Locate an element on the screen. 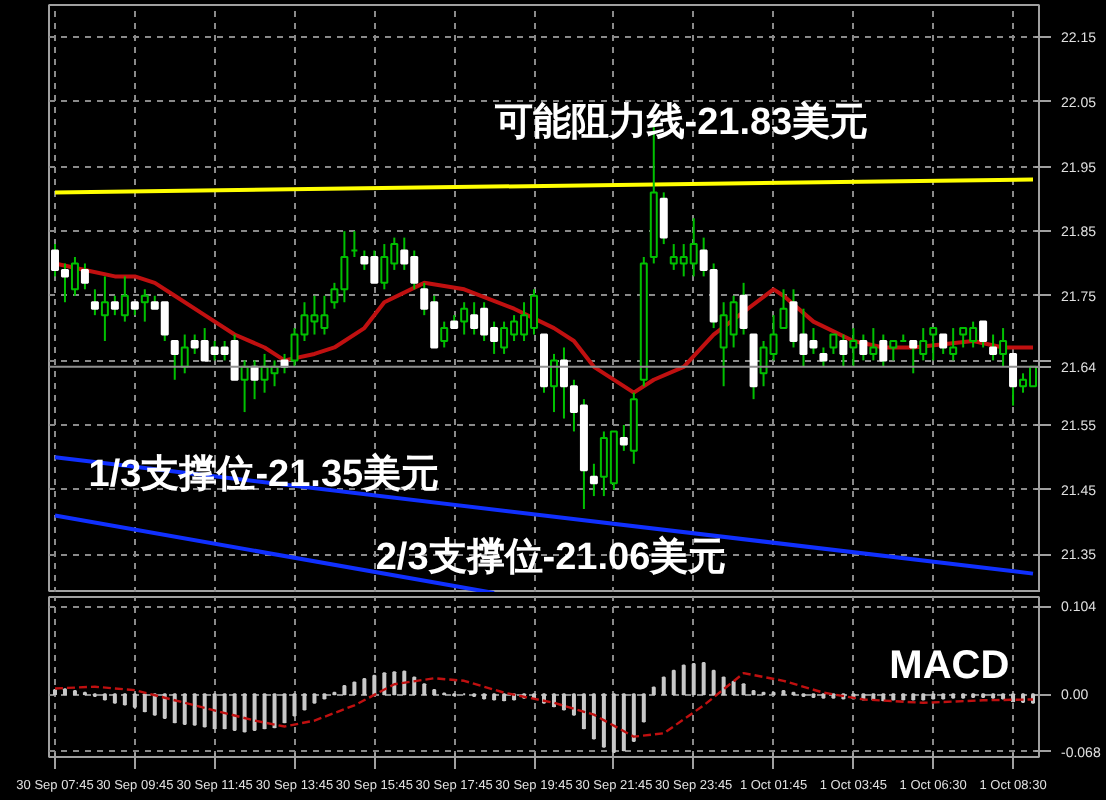 Image resolution: width=1106 pixels, height=800 pixels. annotation: MACD is located at coordinates (949, 665).